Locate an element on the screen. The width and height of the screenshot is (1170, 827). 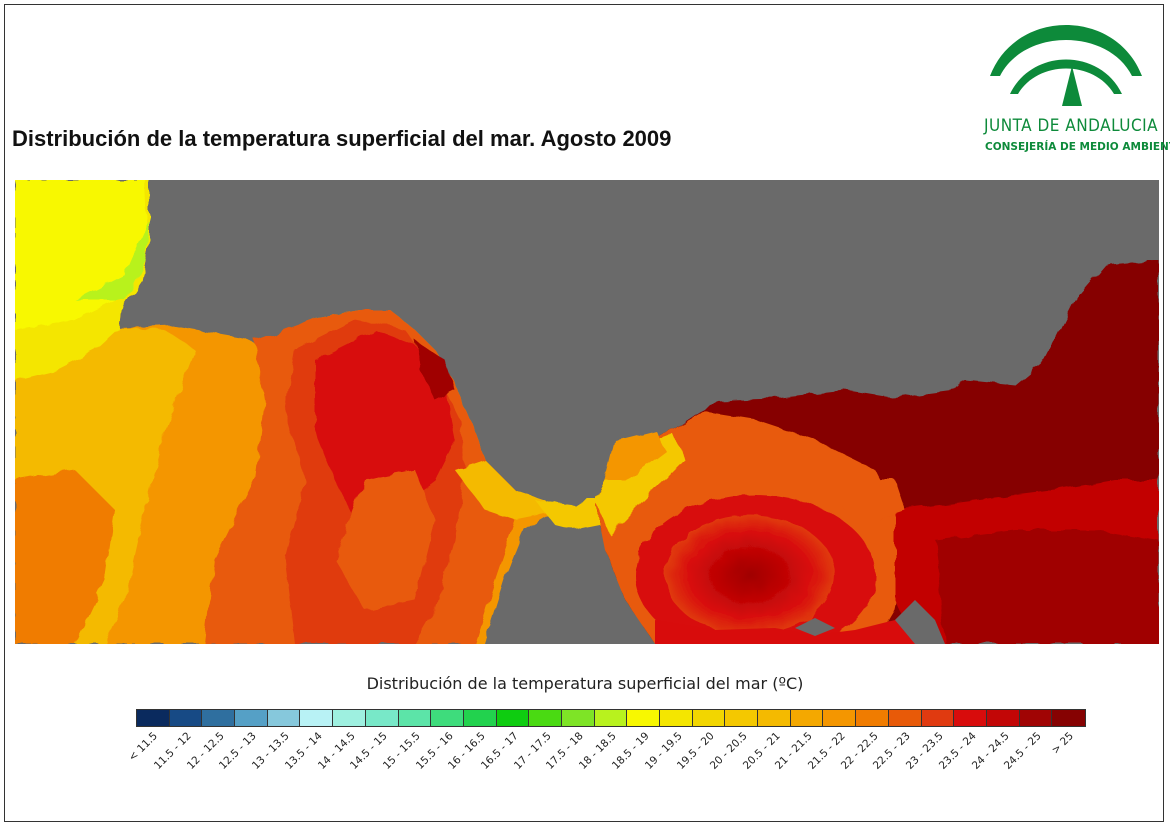
legend-label: > 25 is located at coordinates (1062, 743).